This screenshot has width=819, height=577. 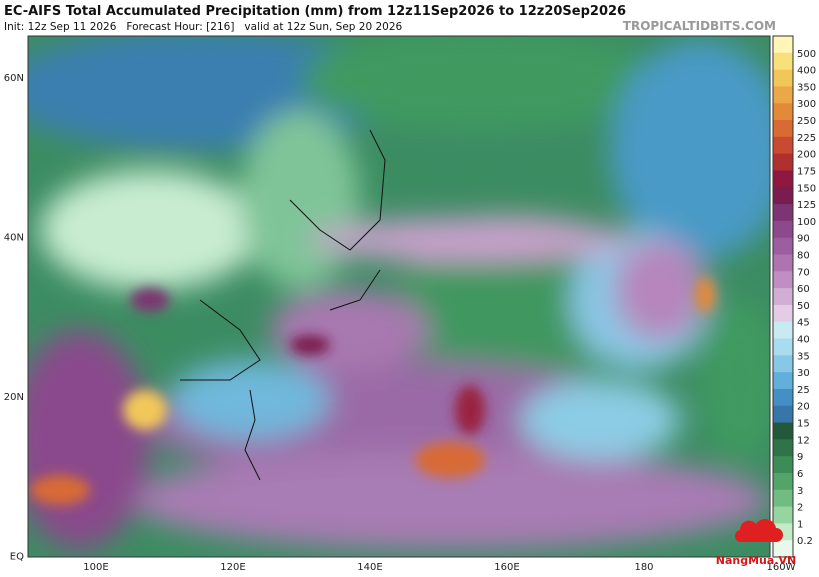 What do you see at coordinates (803, 440) in the screenshot?
I see `colorbar-label: 12` at bounding box center [803, 440].